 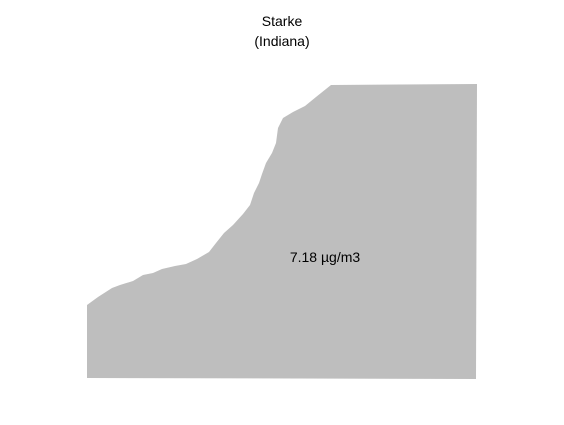 What do you see at coordinates (282, 21) in the screenshot?
I see `county-name: Starke` at bounding box center [282, 21].